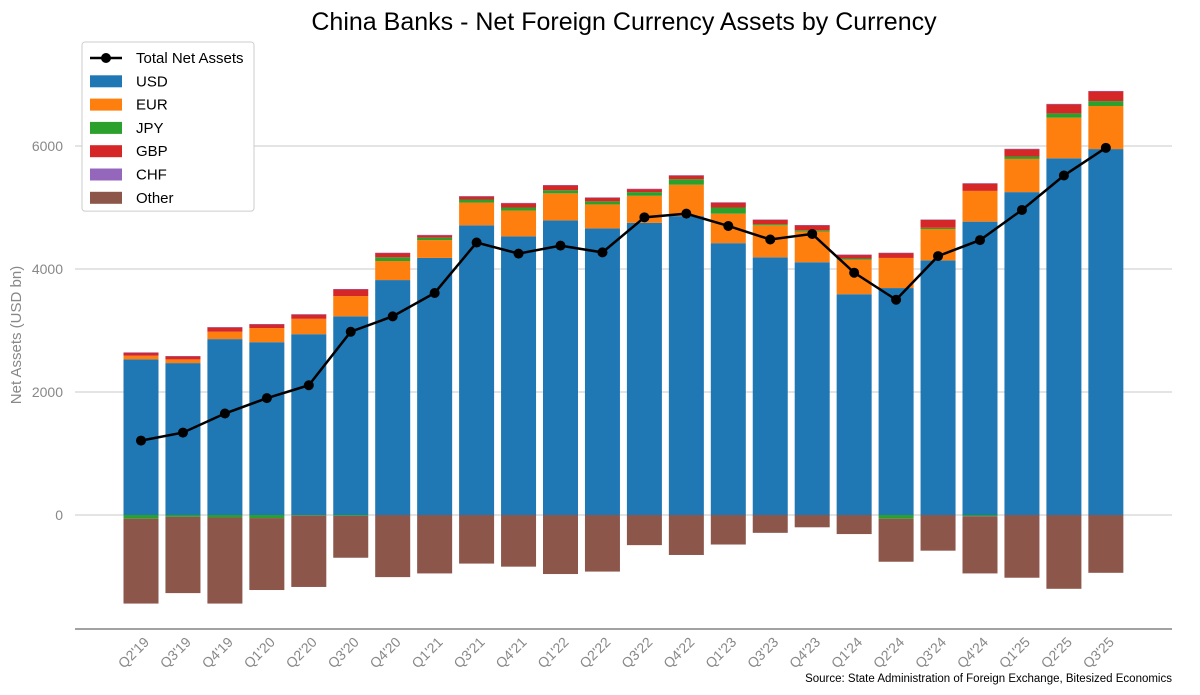  What do you see at coordinates (106, 197) in the screenshot?
I see `legend-swatch-other` at bounding box center [106, 197].